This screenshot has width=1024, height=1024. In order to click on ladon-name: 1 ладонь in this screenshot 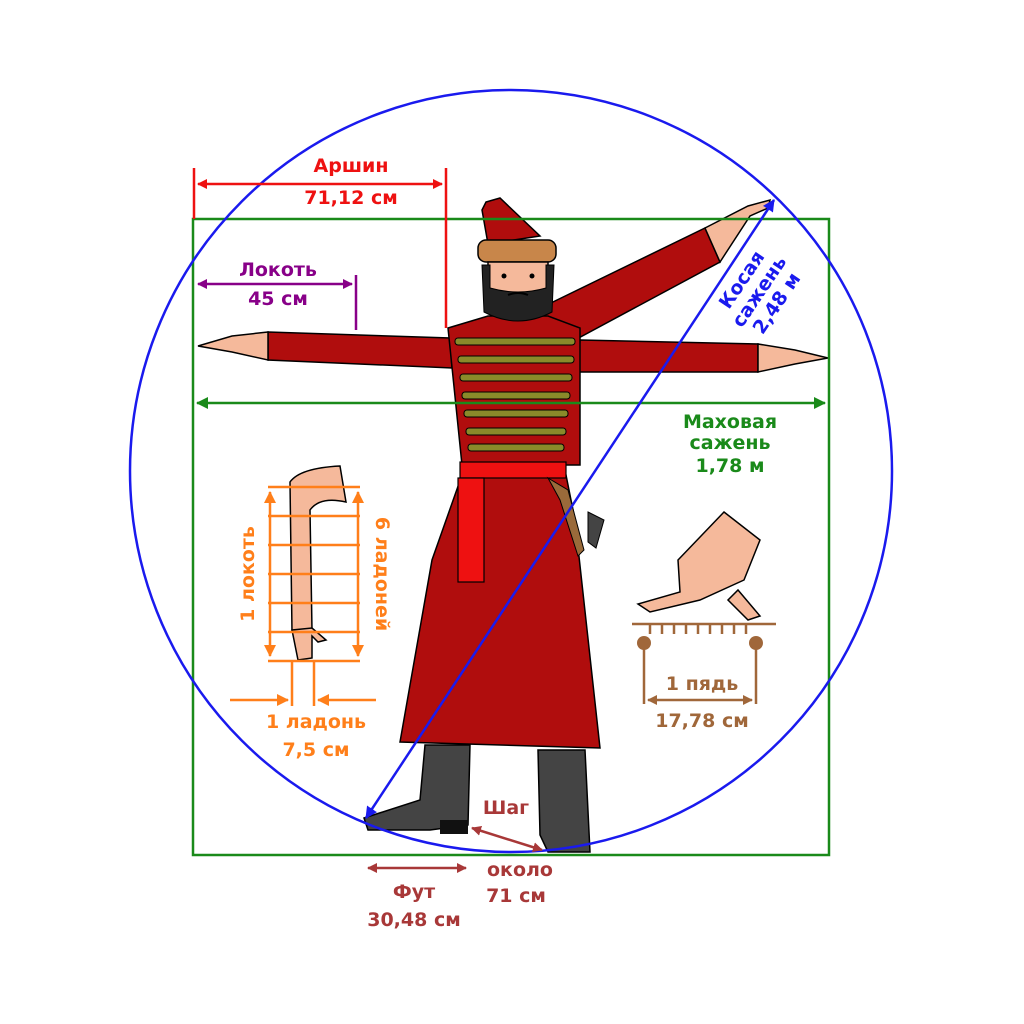, I will do `click(316, 722)`.